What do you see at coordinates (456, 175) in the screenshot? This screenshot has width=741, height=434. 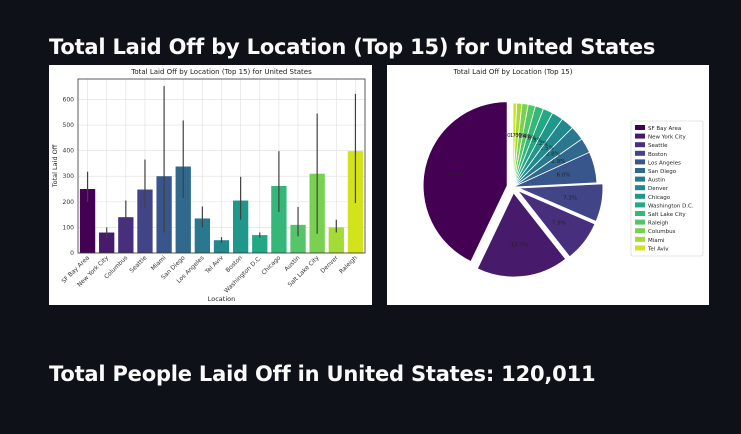 I see `pie-pct-label: 42.9%` at bounding box center [456, 175].